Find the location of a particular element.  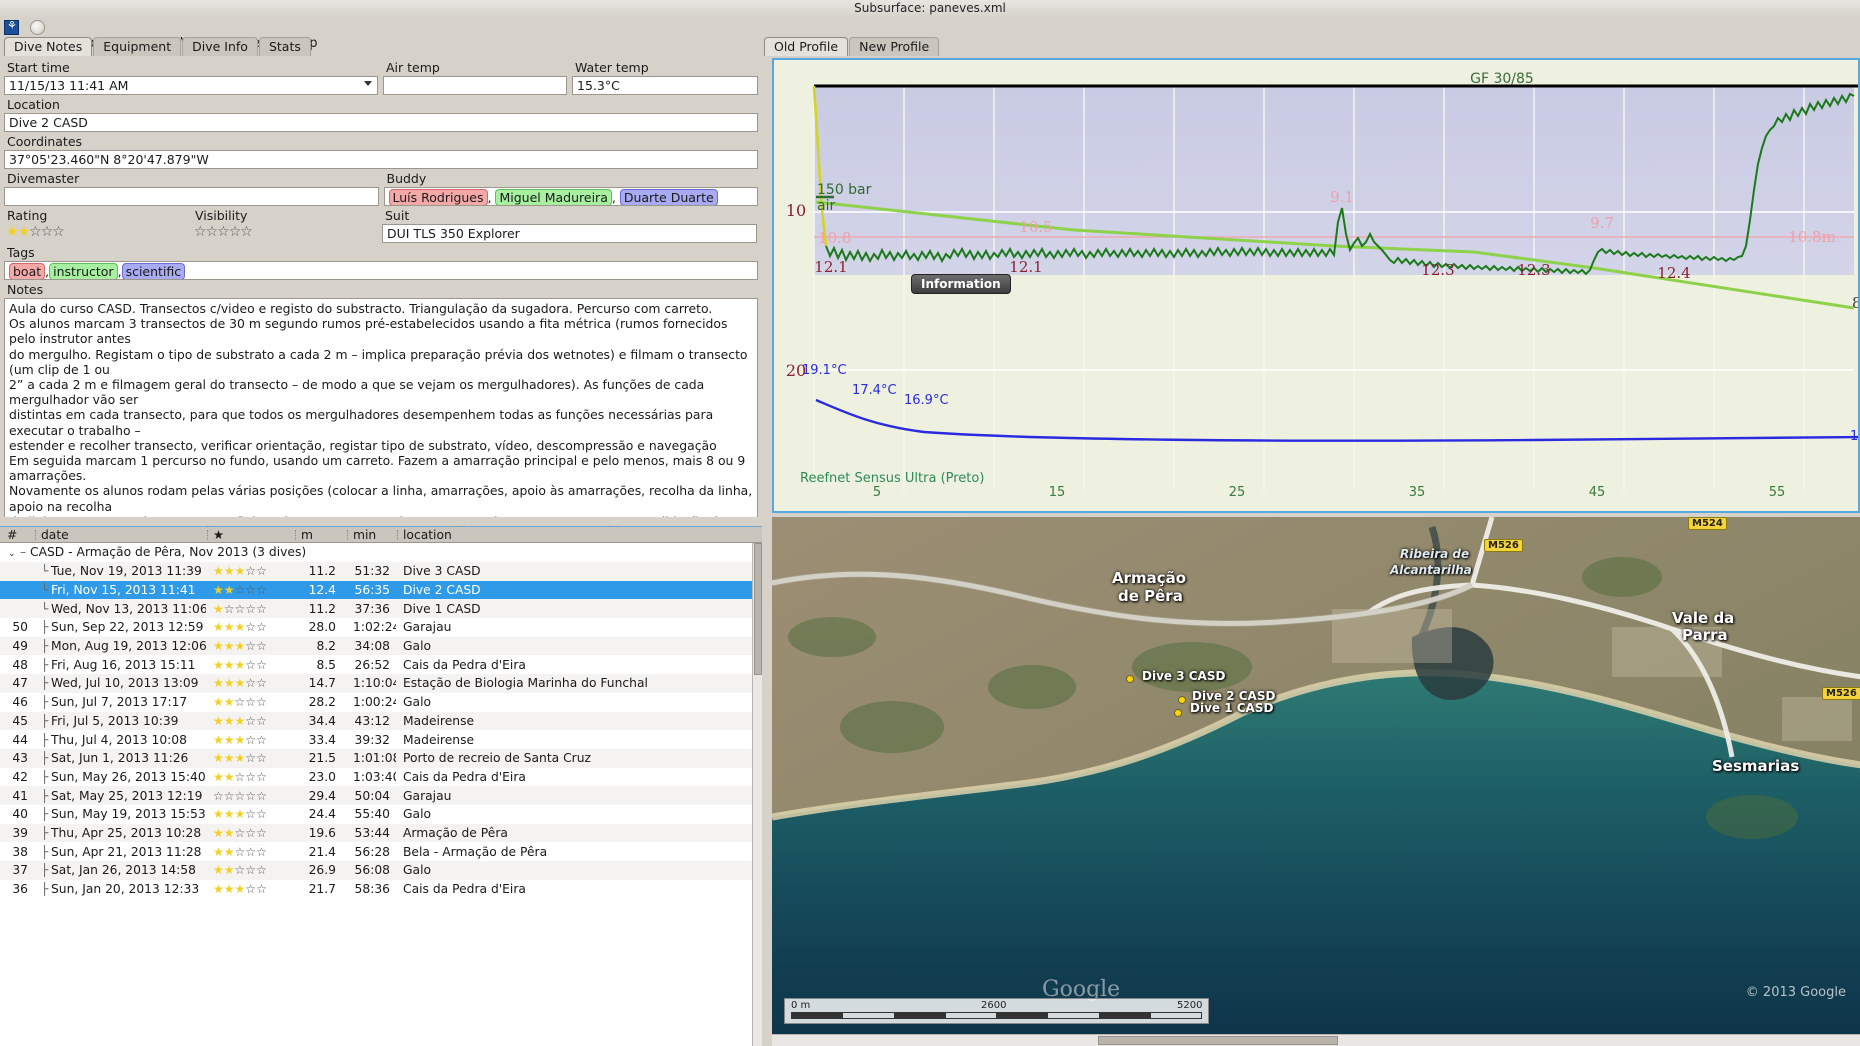

map-scrollbar is located at coordinates (1316, 1040).